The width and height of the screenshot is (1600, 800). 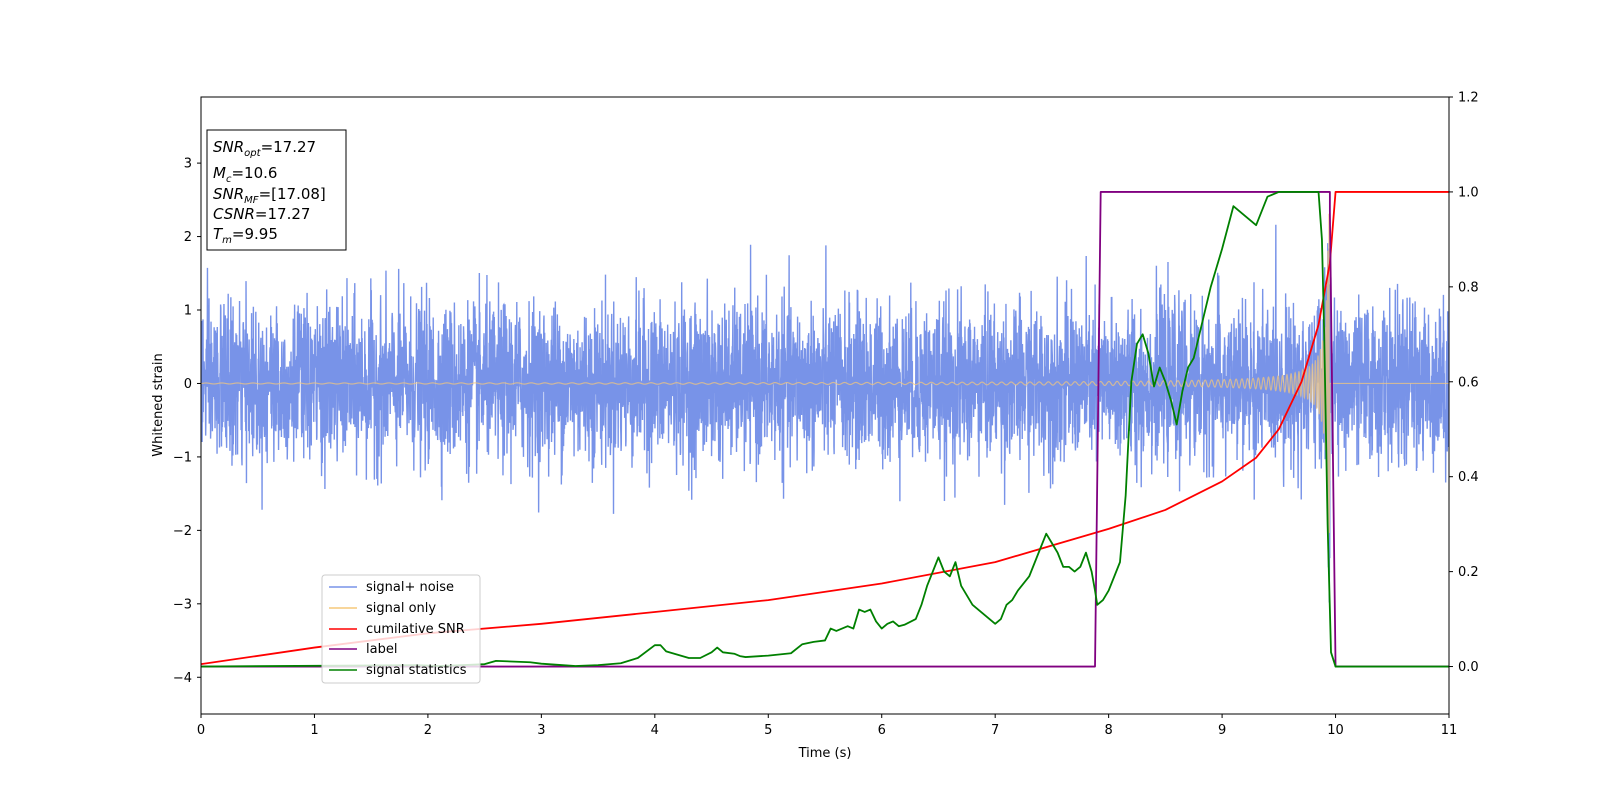 What do you see at coordinates (1468, 287) in the screenshot?
I see `y-right-tick-label: 0.8` at bounding box center [1468, 287].